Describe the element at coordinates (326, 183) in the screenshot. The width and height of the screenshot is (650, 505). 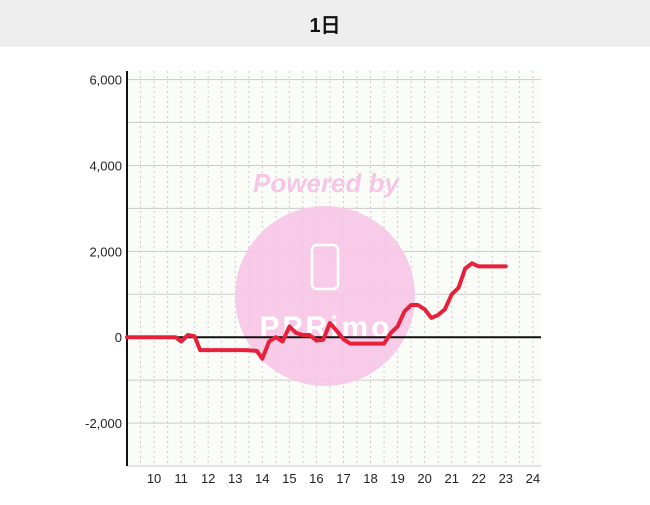
I see `watermark-powered-text: Powered by` at that location.